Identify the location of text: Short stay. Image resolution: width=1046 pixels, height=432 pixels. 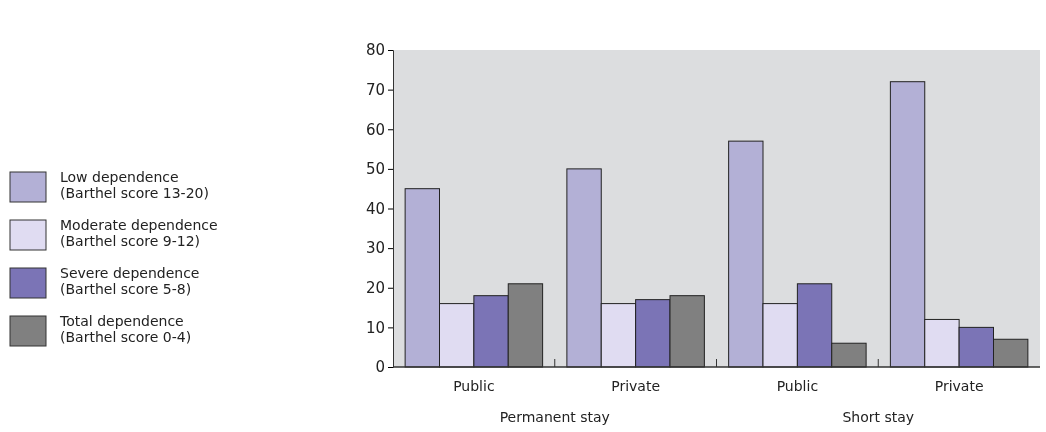
(878, 417).